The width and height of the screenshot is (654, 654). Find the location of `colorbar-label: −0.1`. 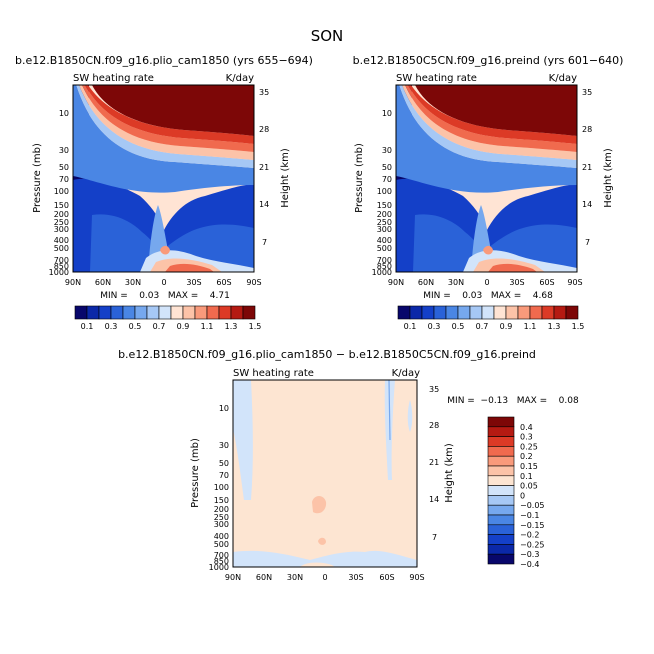

colorbar-label: −0.1 is located at coordinates (529, 515).